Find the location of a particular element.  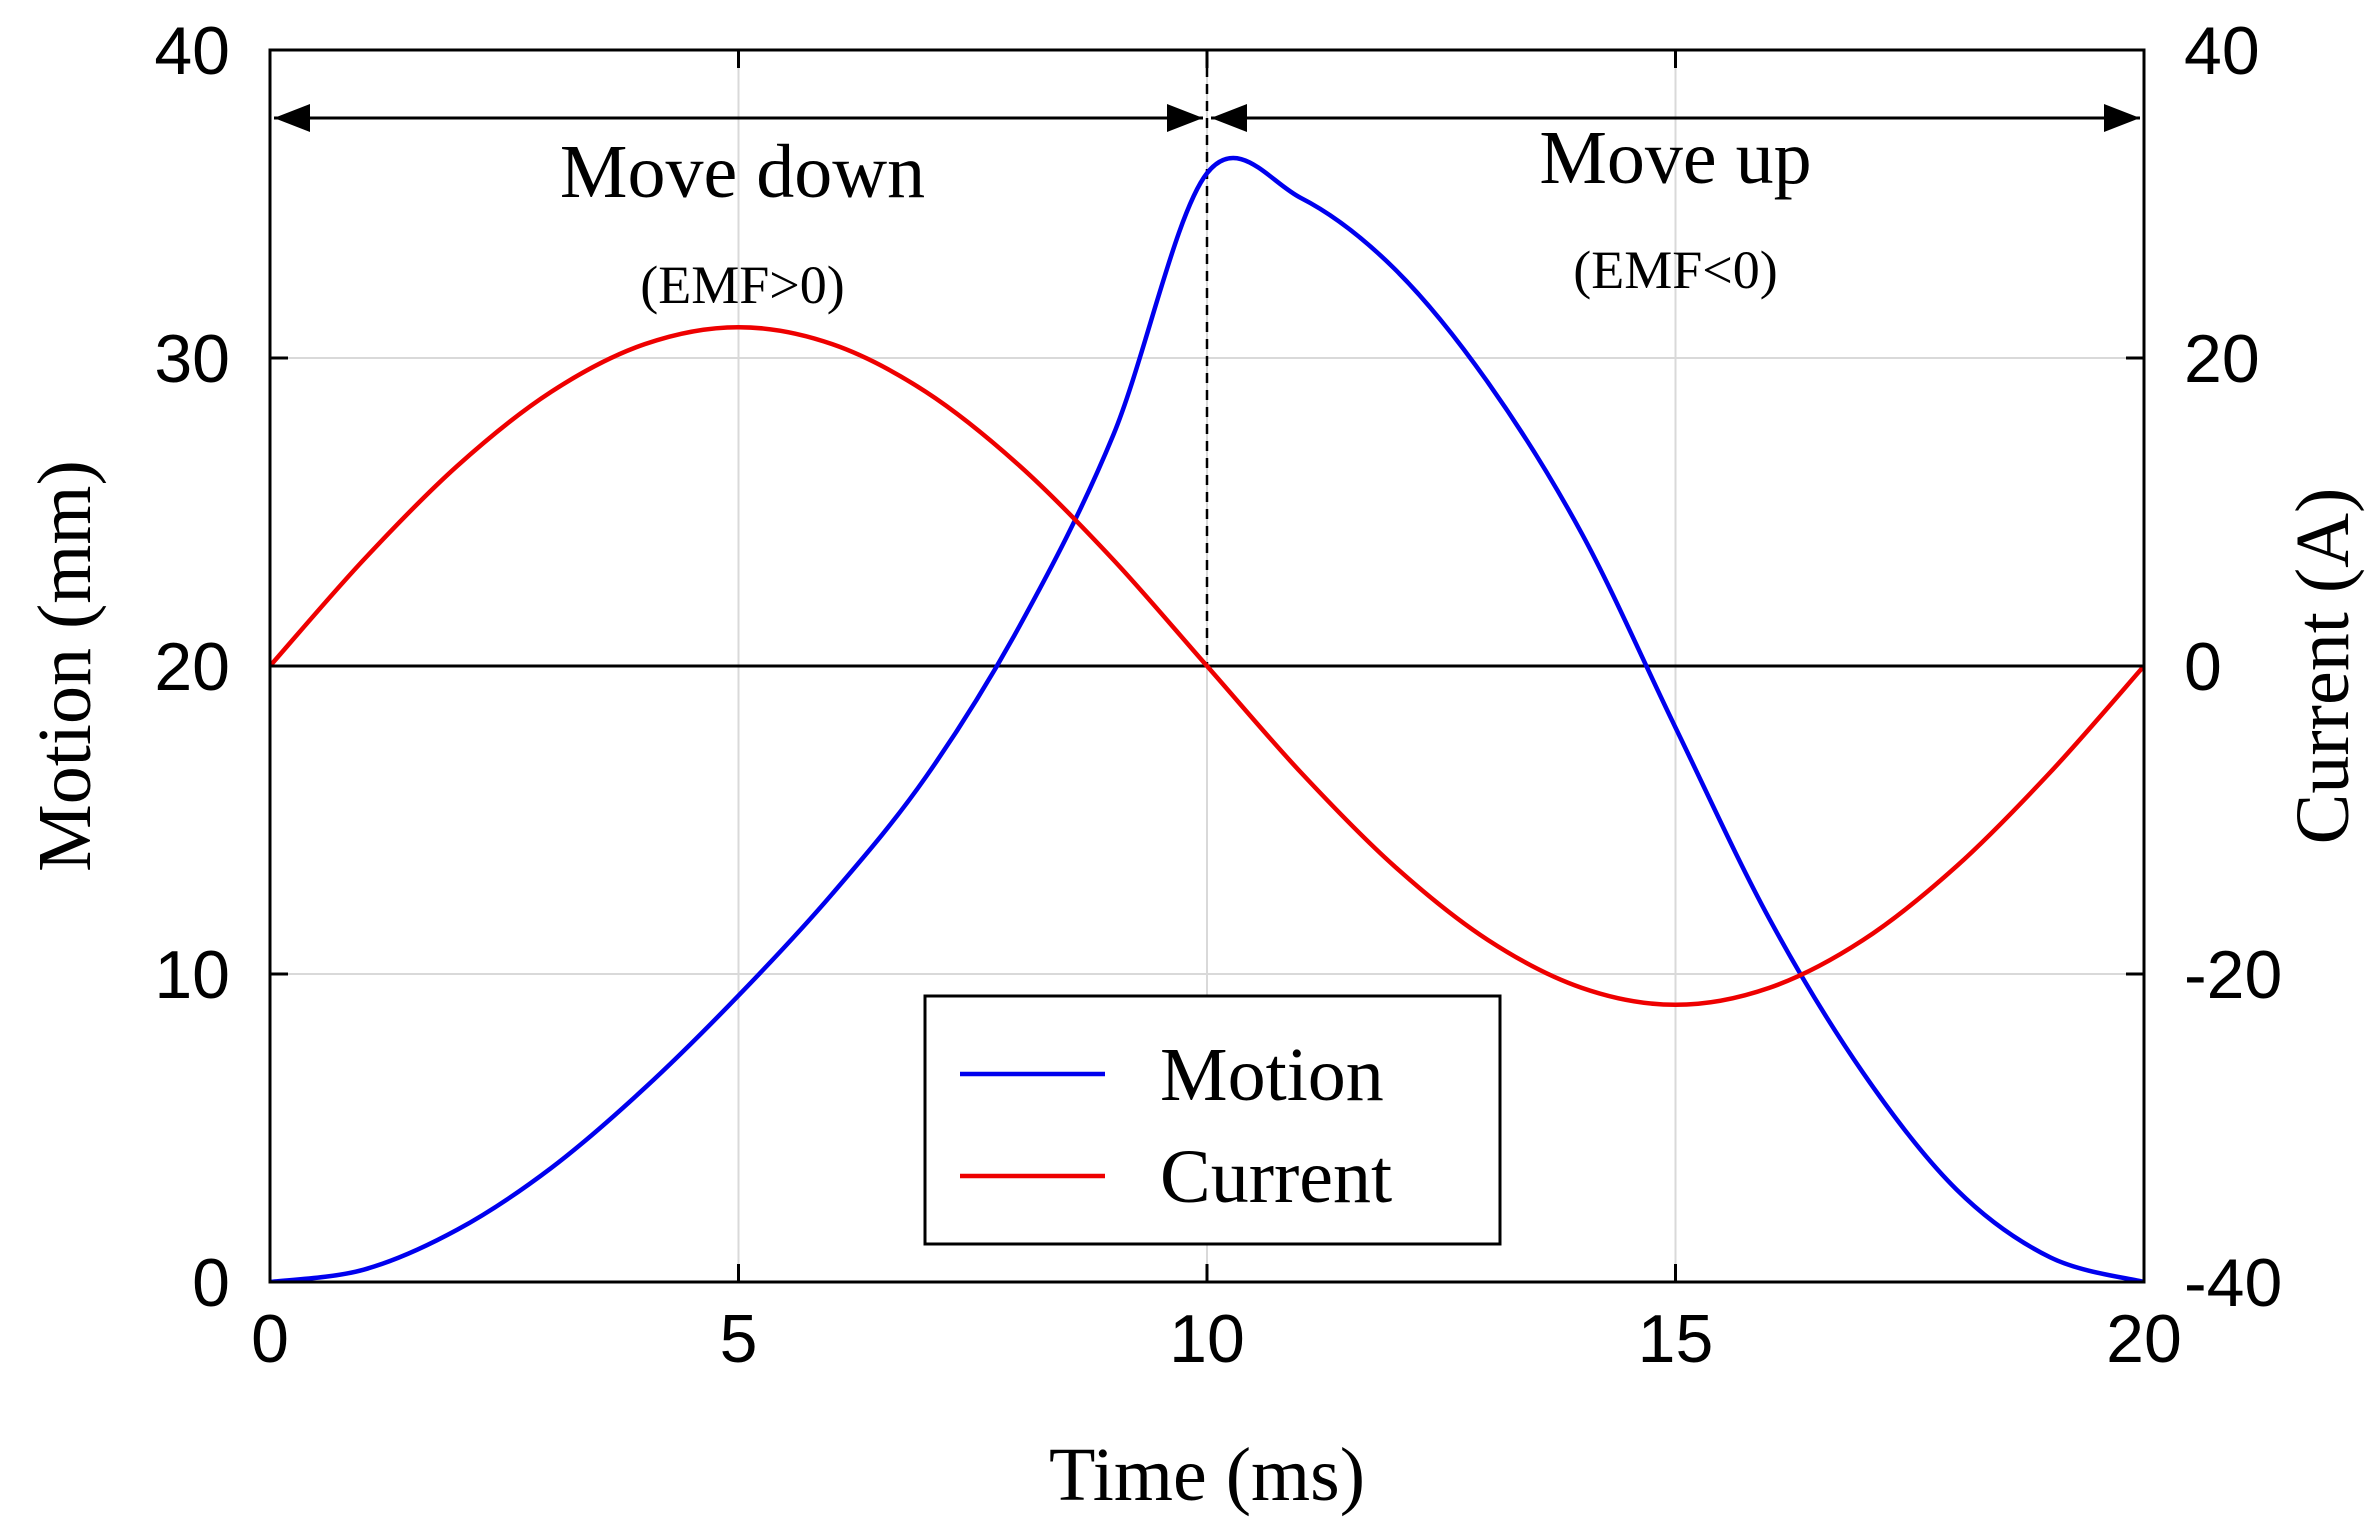

y-left-tick-label: 20 is located at coordinates (192, 667).